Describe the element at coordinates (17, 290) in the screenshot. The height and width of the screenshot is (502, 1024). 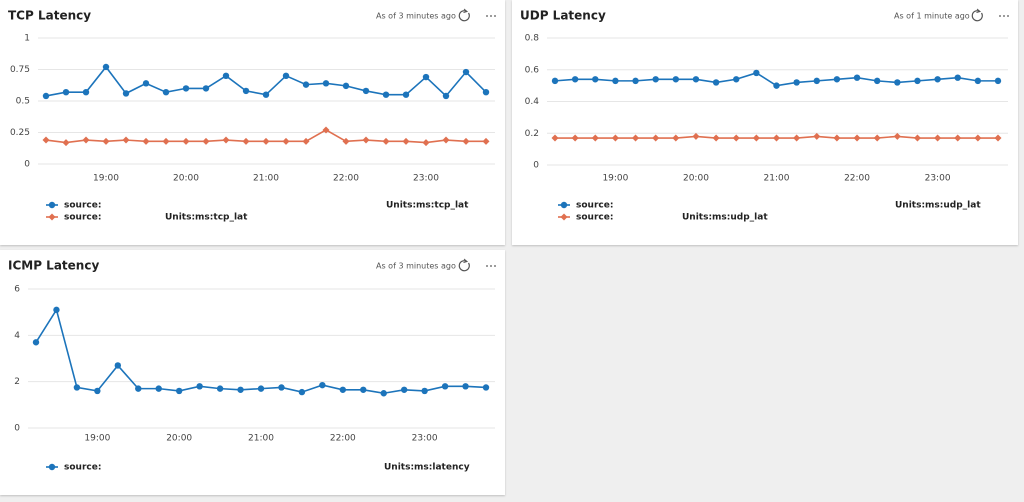
I see `y-tick-label: 6` at that location.